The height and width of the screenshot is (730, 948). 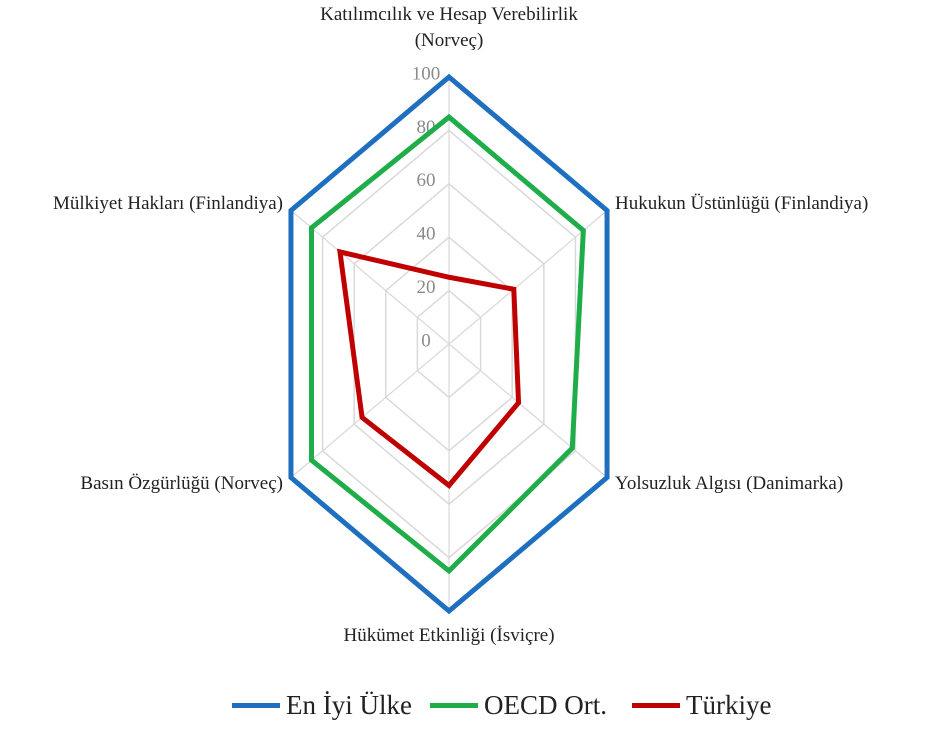 What do you see at coordinates (742, 203) in the screenshot?
I see `category-label: Hukukun Üstünlüğü (Finlandiya)` at bounding box center [742, 203].